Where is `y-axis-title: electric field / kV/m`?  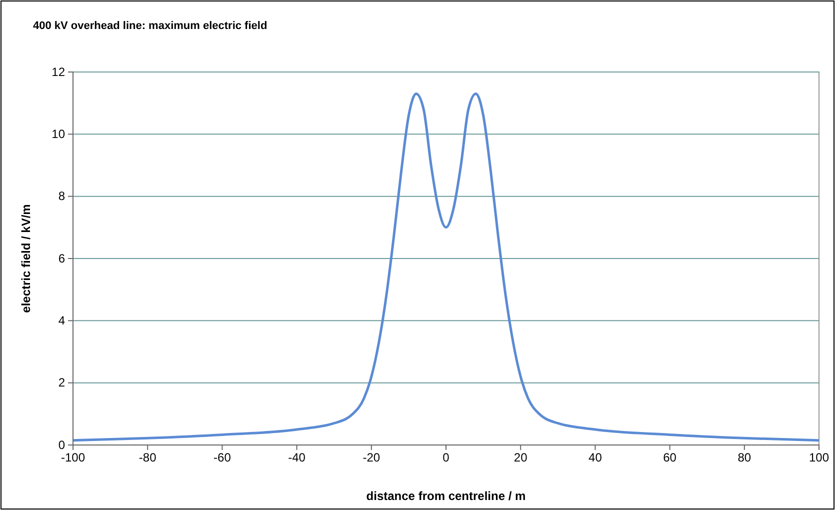 y-axis-title: electric field / kV/m is located at coordinates (26, 258).